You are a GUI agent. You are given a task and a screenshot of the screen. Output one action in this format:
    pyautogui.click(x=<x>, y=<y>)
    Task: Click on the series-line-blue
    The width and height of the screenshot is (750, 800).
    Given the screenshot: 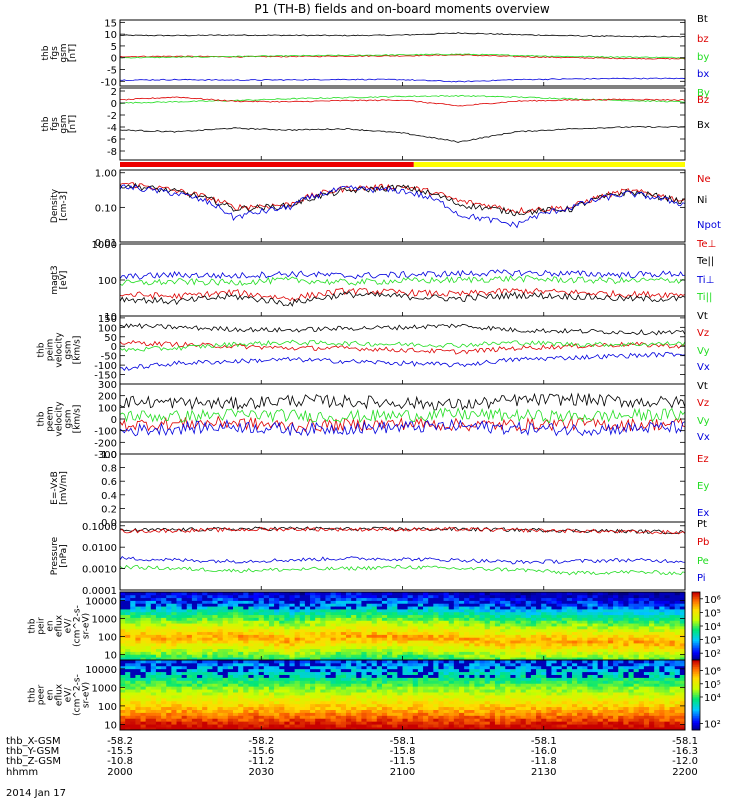 What is the action you would take?
    pyautogui.click(x=402, y=206)
    